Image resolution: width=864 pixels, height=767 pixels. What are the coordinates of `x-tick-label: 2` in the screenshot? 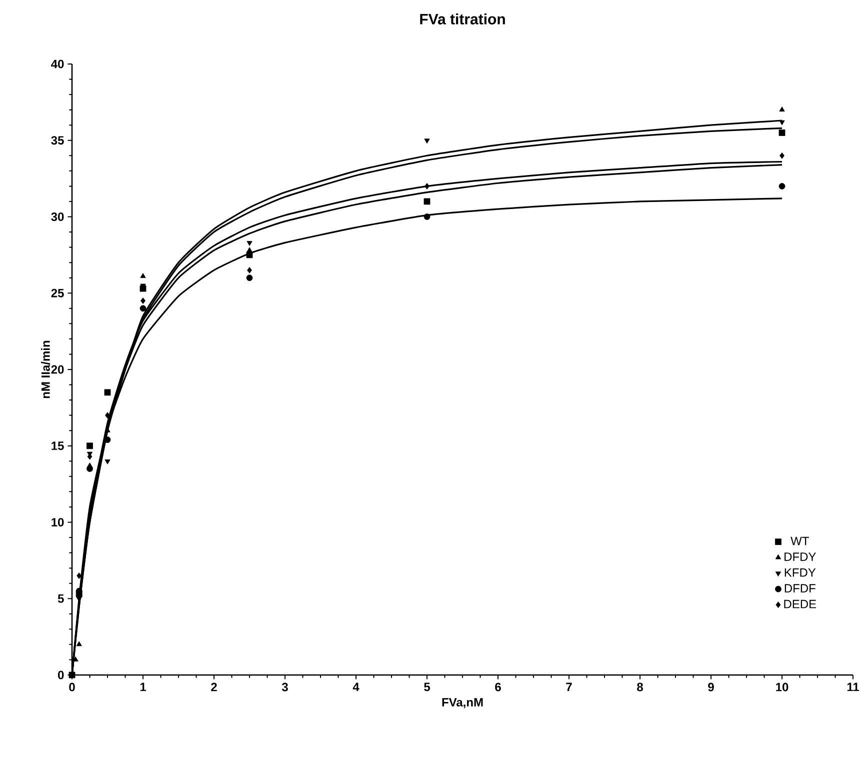 It's located at (214, 687).